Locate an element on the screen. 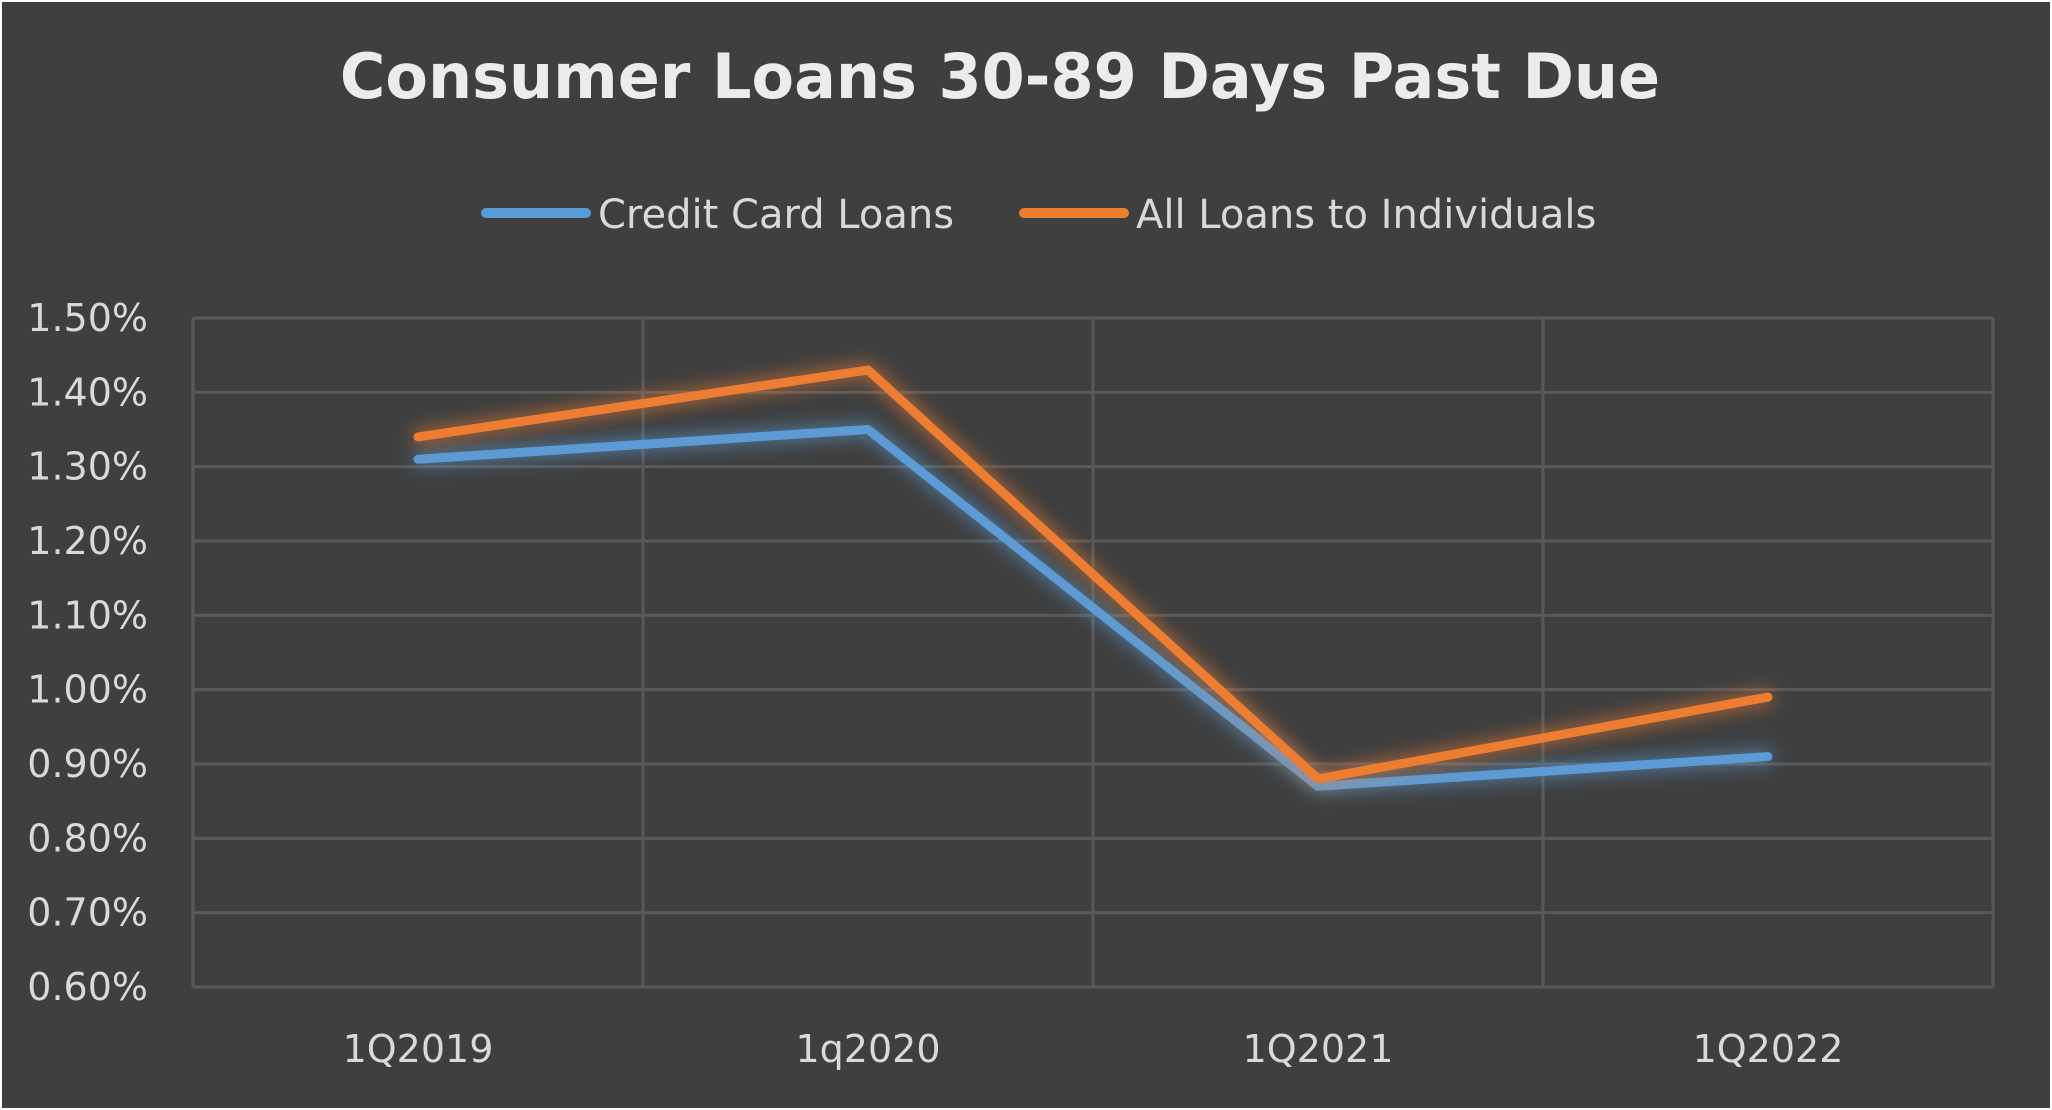 Image resolution: width=2052 pixels, height=1110 pixels. y-tick-label: 1.30% is located at coordinates (87, 467).